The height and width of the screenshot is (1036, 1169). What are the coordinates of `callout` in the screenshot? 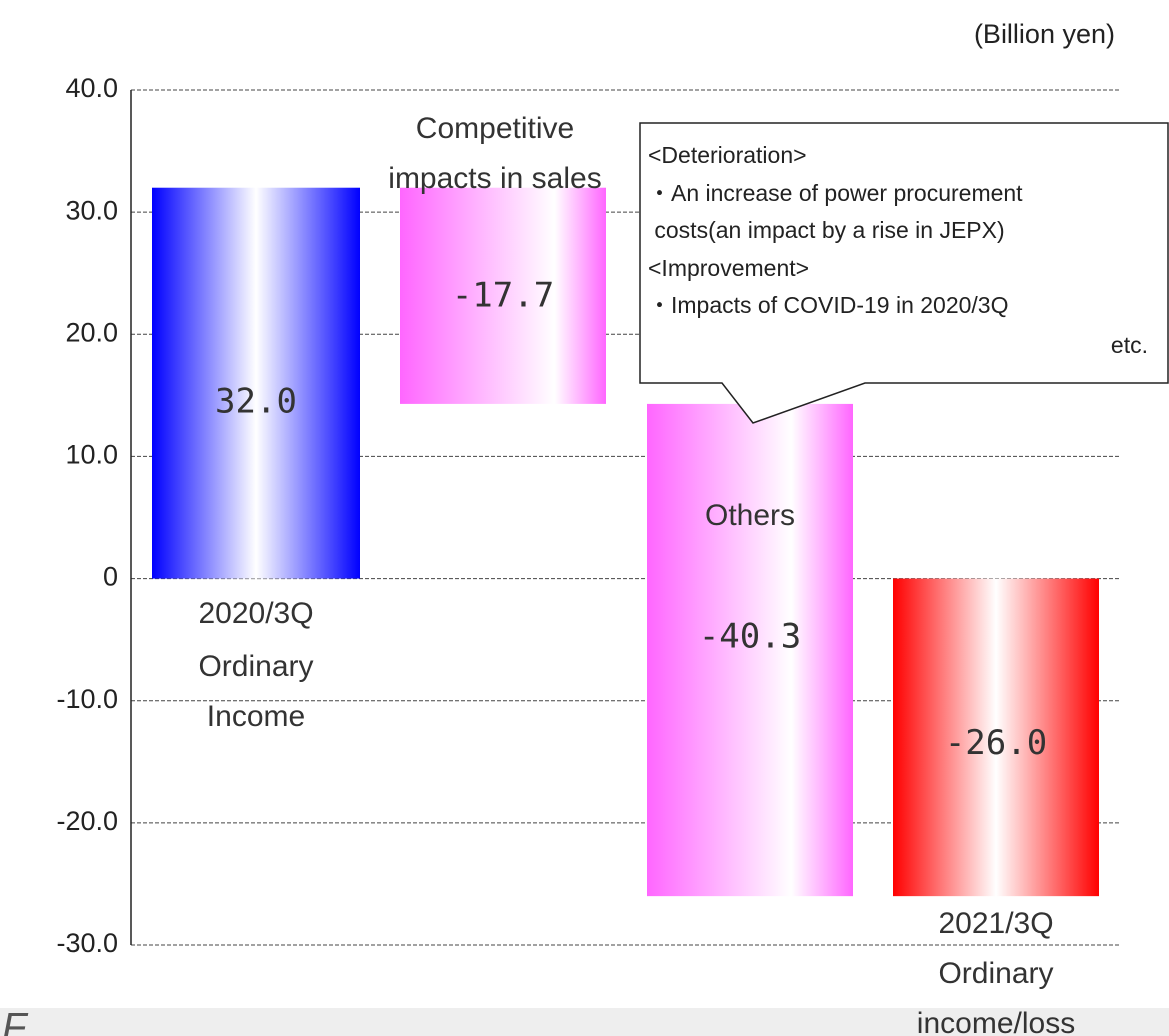 It's located at (904, 273).